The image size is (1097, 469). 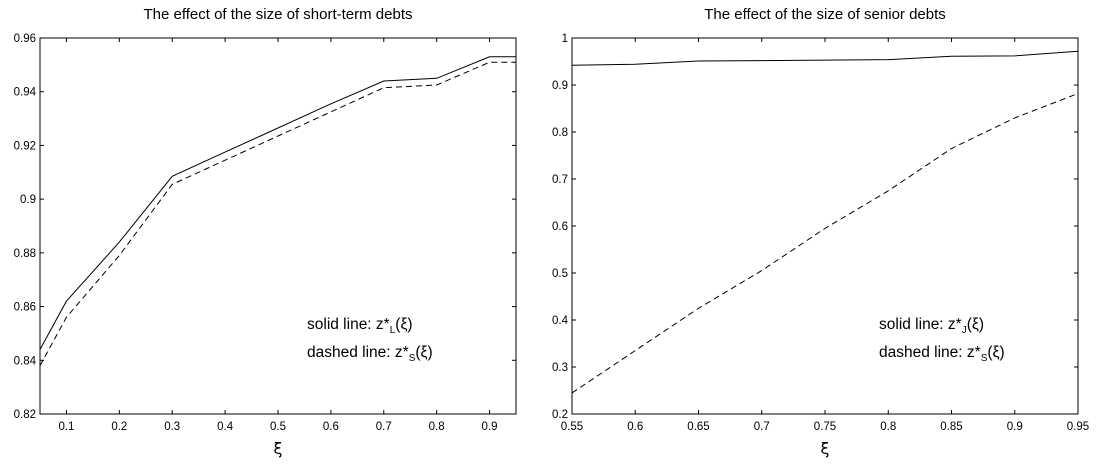 What do you see at coordinates (560, 133) in the screenshot?
I see `y-tick-label: 0.8` at bounding box center [560, 133].